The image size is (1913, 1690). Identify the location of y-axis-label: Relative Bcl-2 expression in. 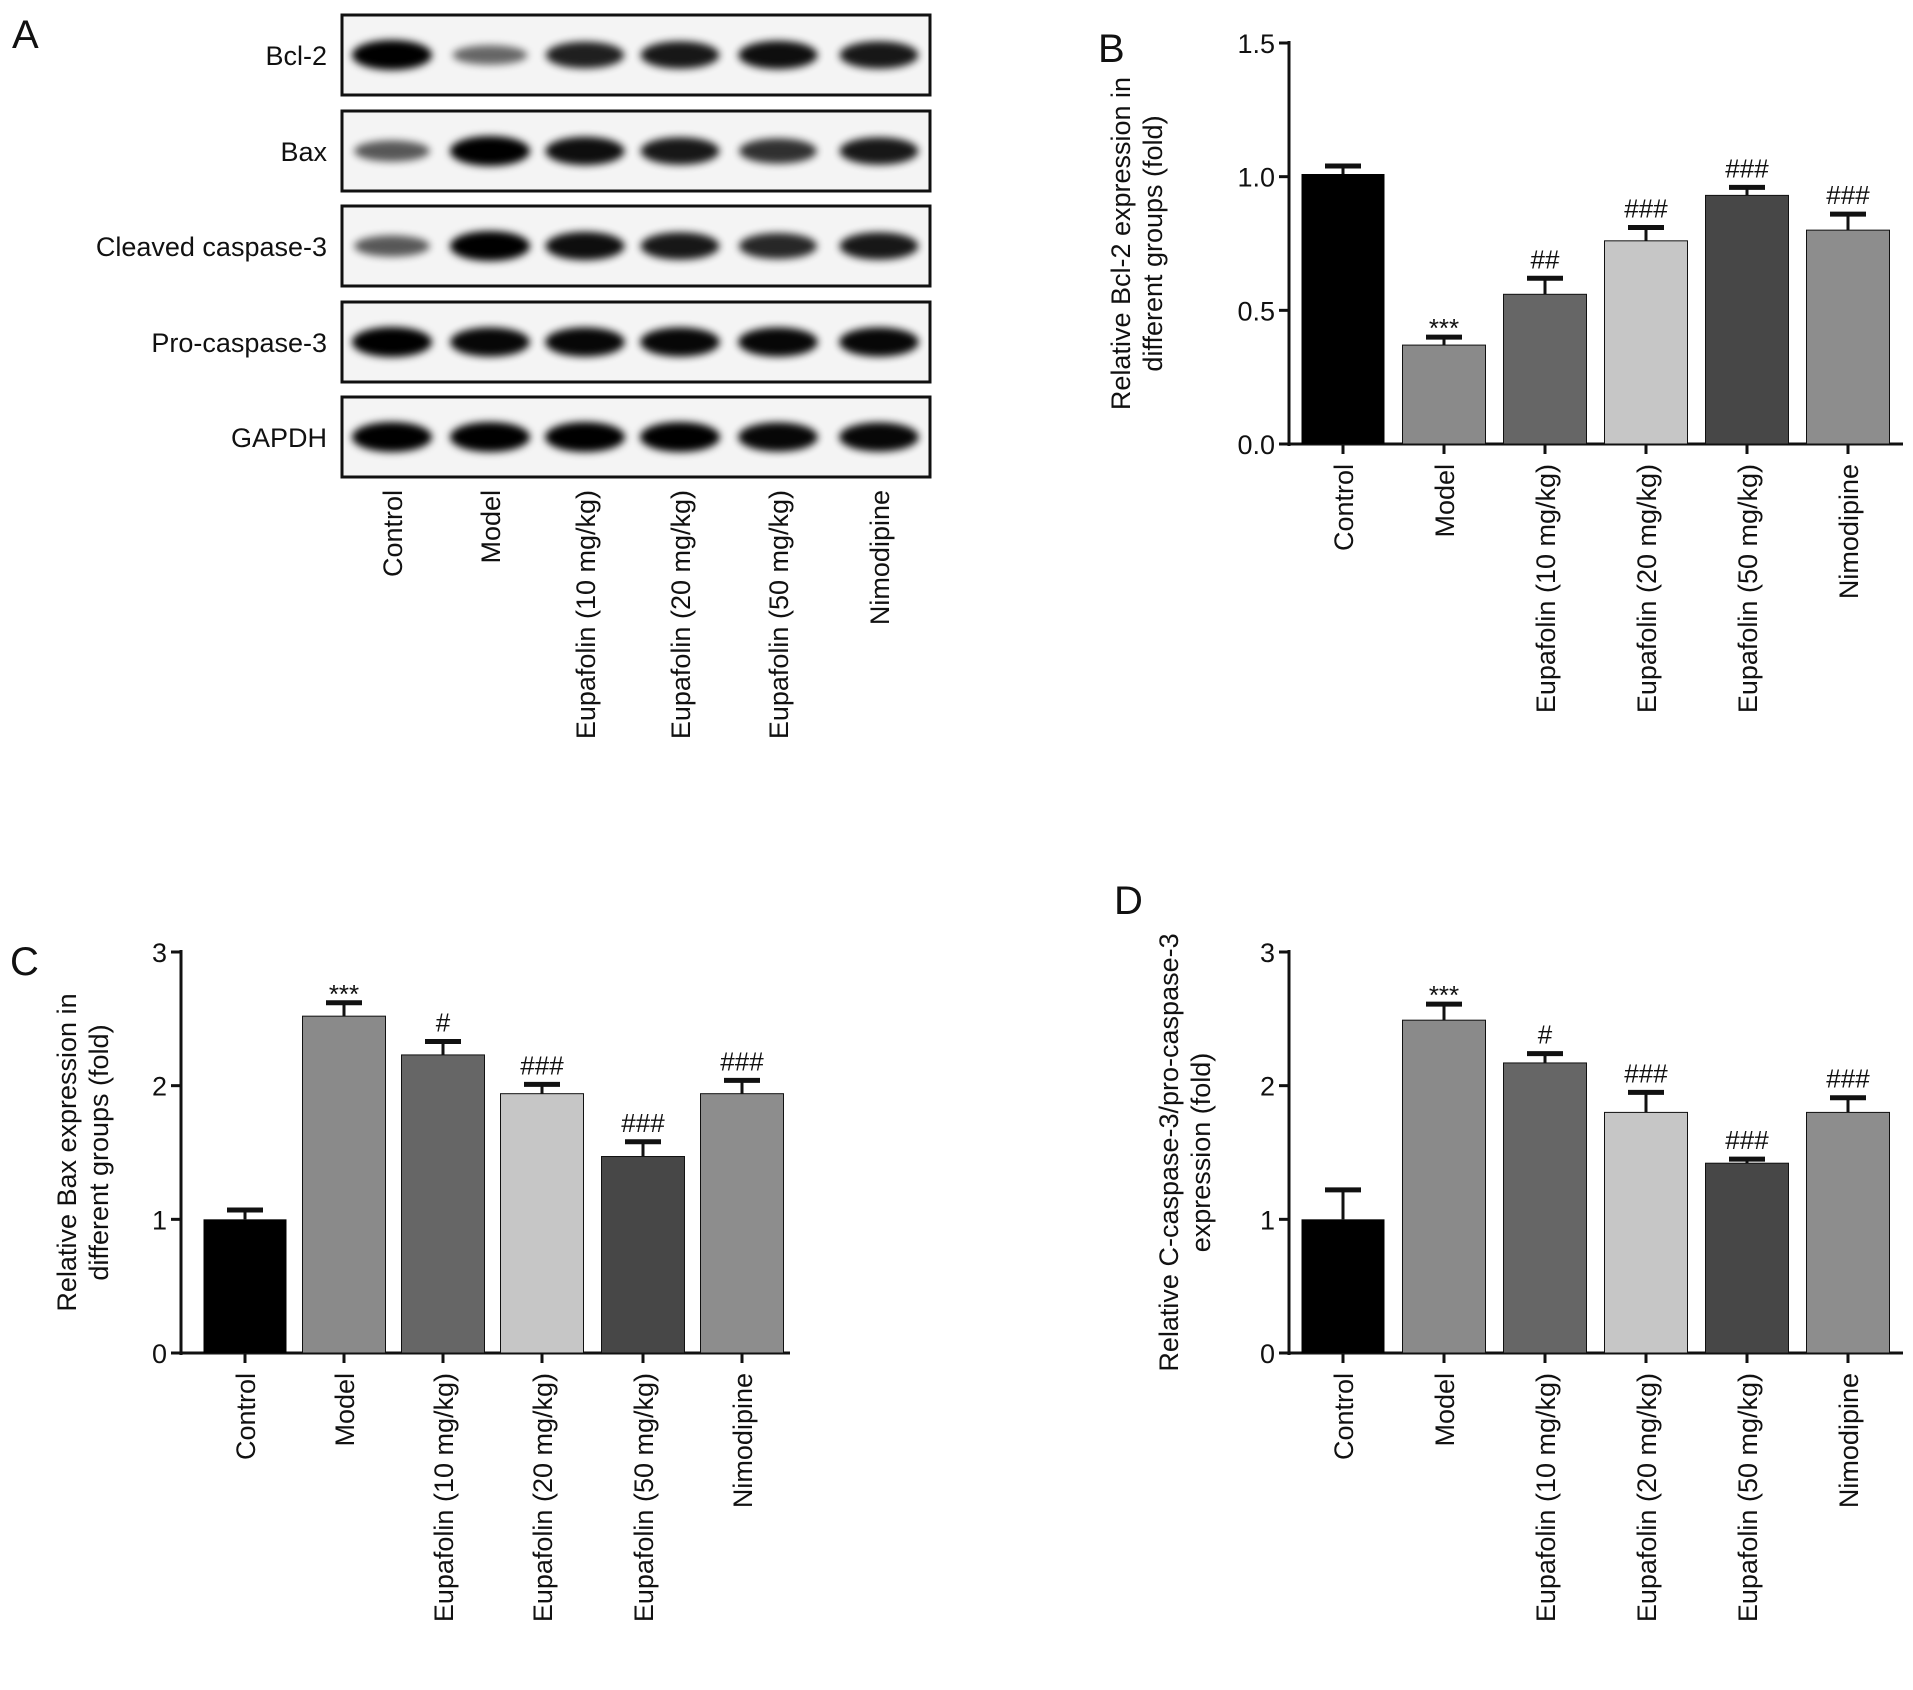
(1121, 243).